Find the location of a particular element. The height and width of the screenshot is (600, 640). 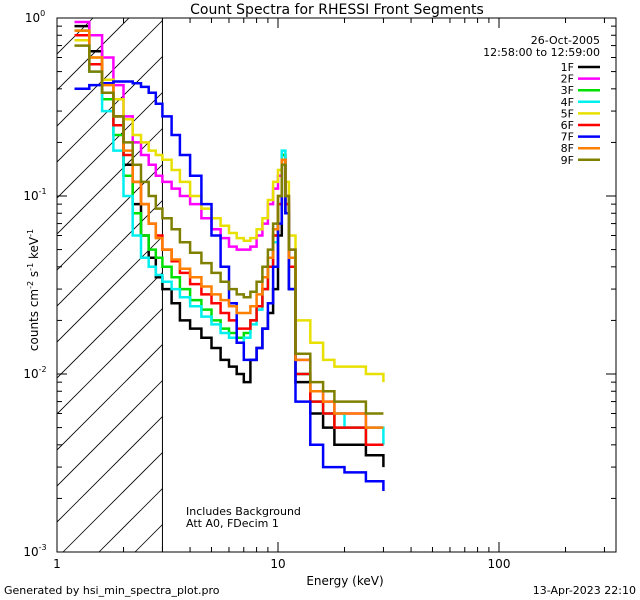

y-label-mid: s is located at coordinates (34, 276).